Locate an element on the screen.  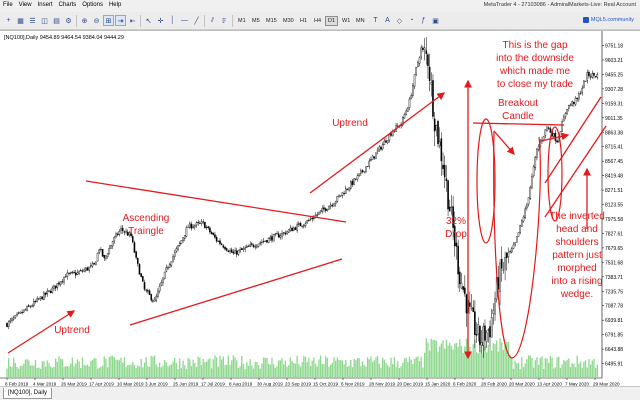
shapes-icon: ◇ is located at coordinates (399, 21).